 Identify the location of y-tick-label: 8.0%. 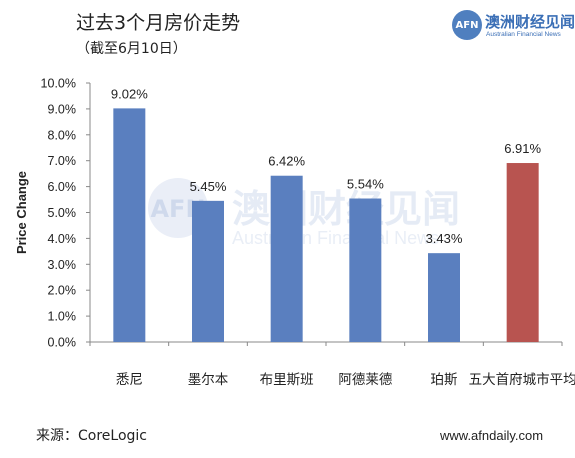
(62, 135).